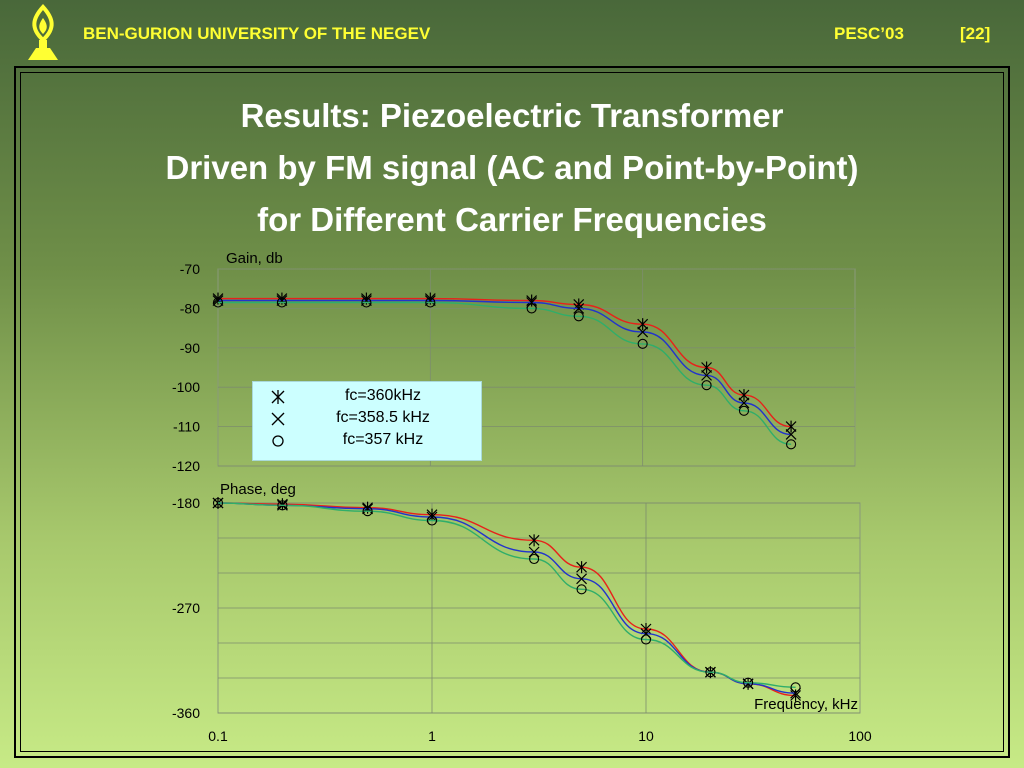  I want to click on x-axis-label: Frequency, kHz, so click(806, 704).